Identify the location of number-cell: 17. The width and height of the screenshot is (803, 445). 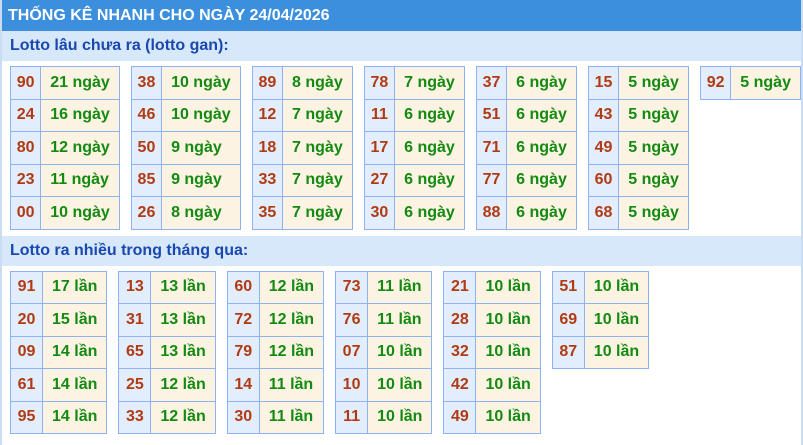
(379, 148).